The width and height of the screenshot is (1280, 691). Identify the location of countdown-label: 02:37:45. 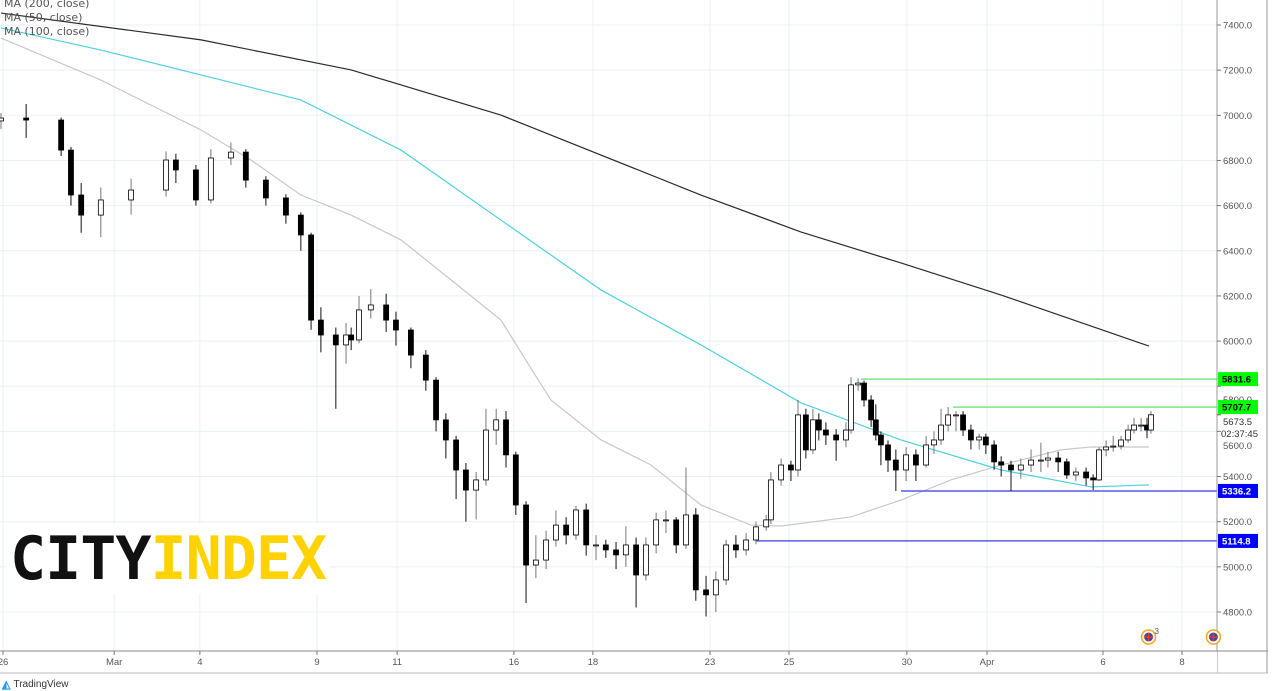
(1239, 434).